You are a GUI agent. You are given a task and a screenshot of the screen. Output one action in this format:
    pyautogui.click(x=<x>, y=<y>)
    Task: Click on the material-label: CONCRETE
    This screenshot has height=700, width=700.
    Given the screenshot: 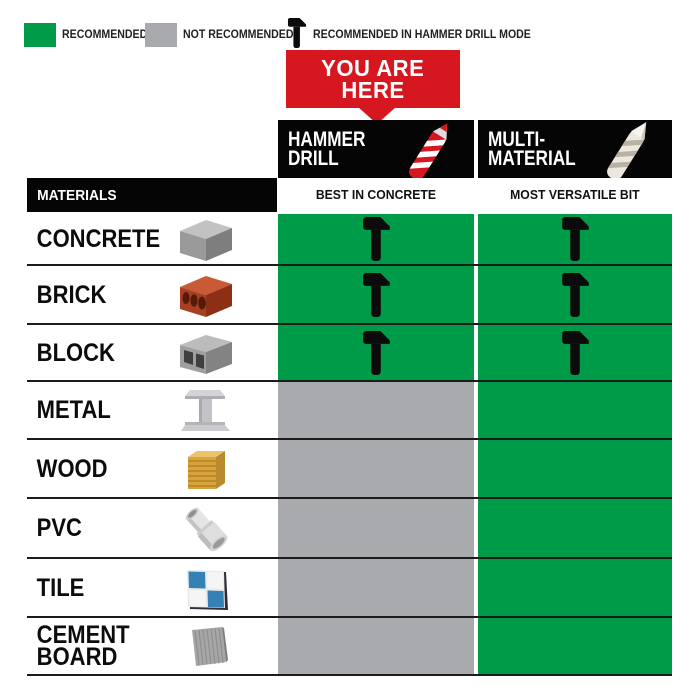 What is the action you would take?
    pyautogui.click(x=98, y=239)
    